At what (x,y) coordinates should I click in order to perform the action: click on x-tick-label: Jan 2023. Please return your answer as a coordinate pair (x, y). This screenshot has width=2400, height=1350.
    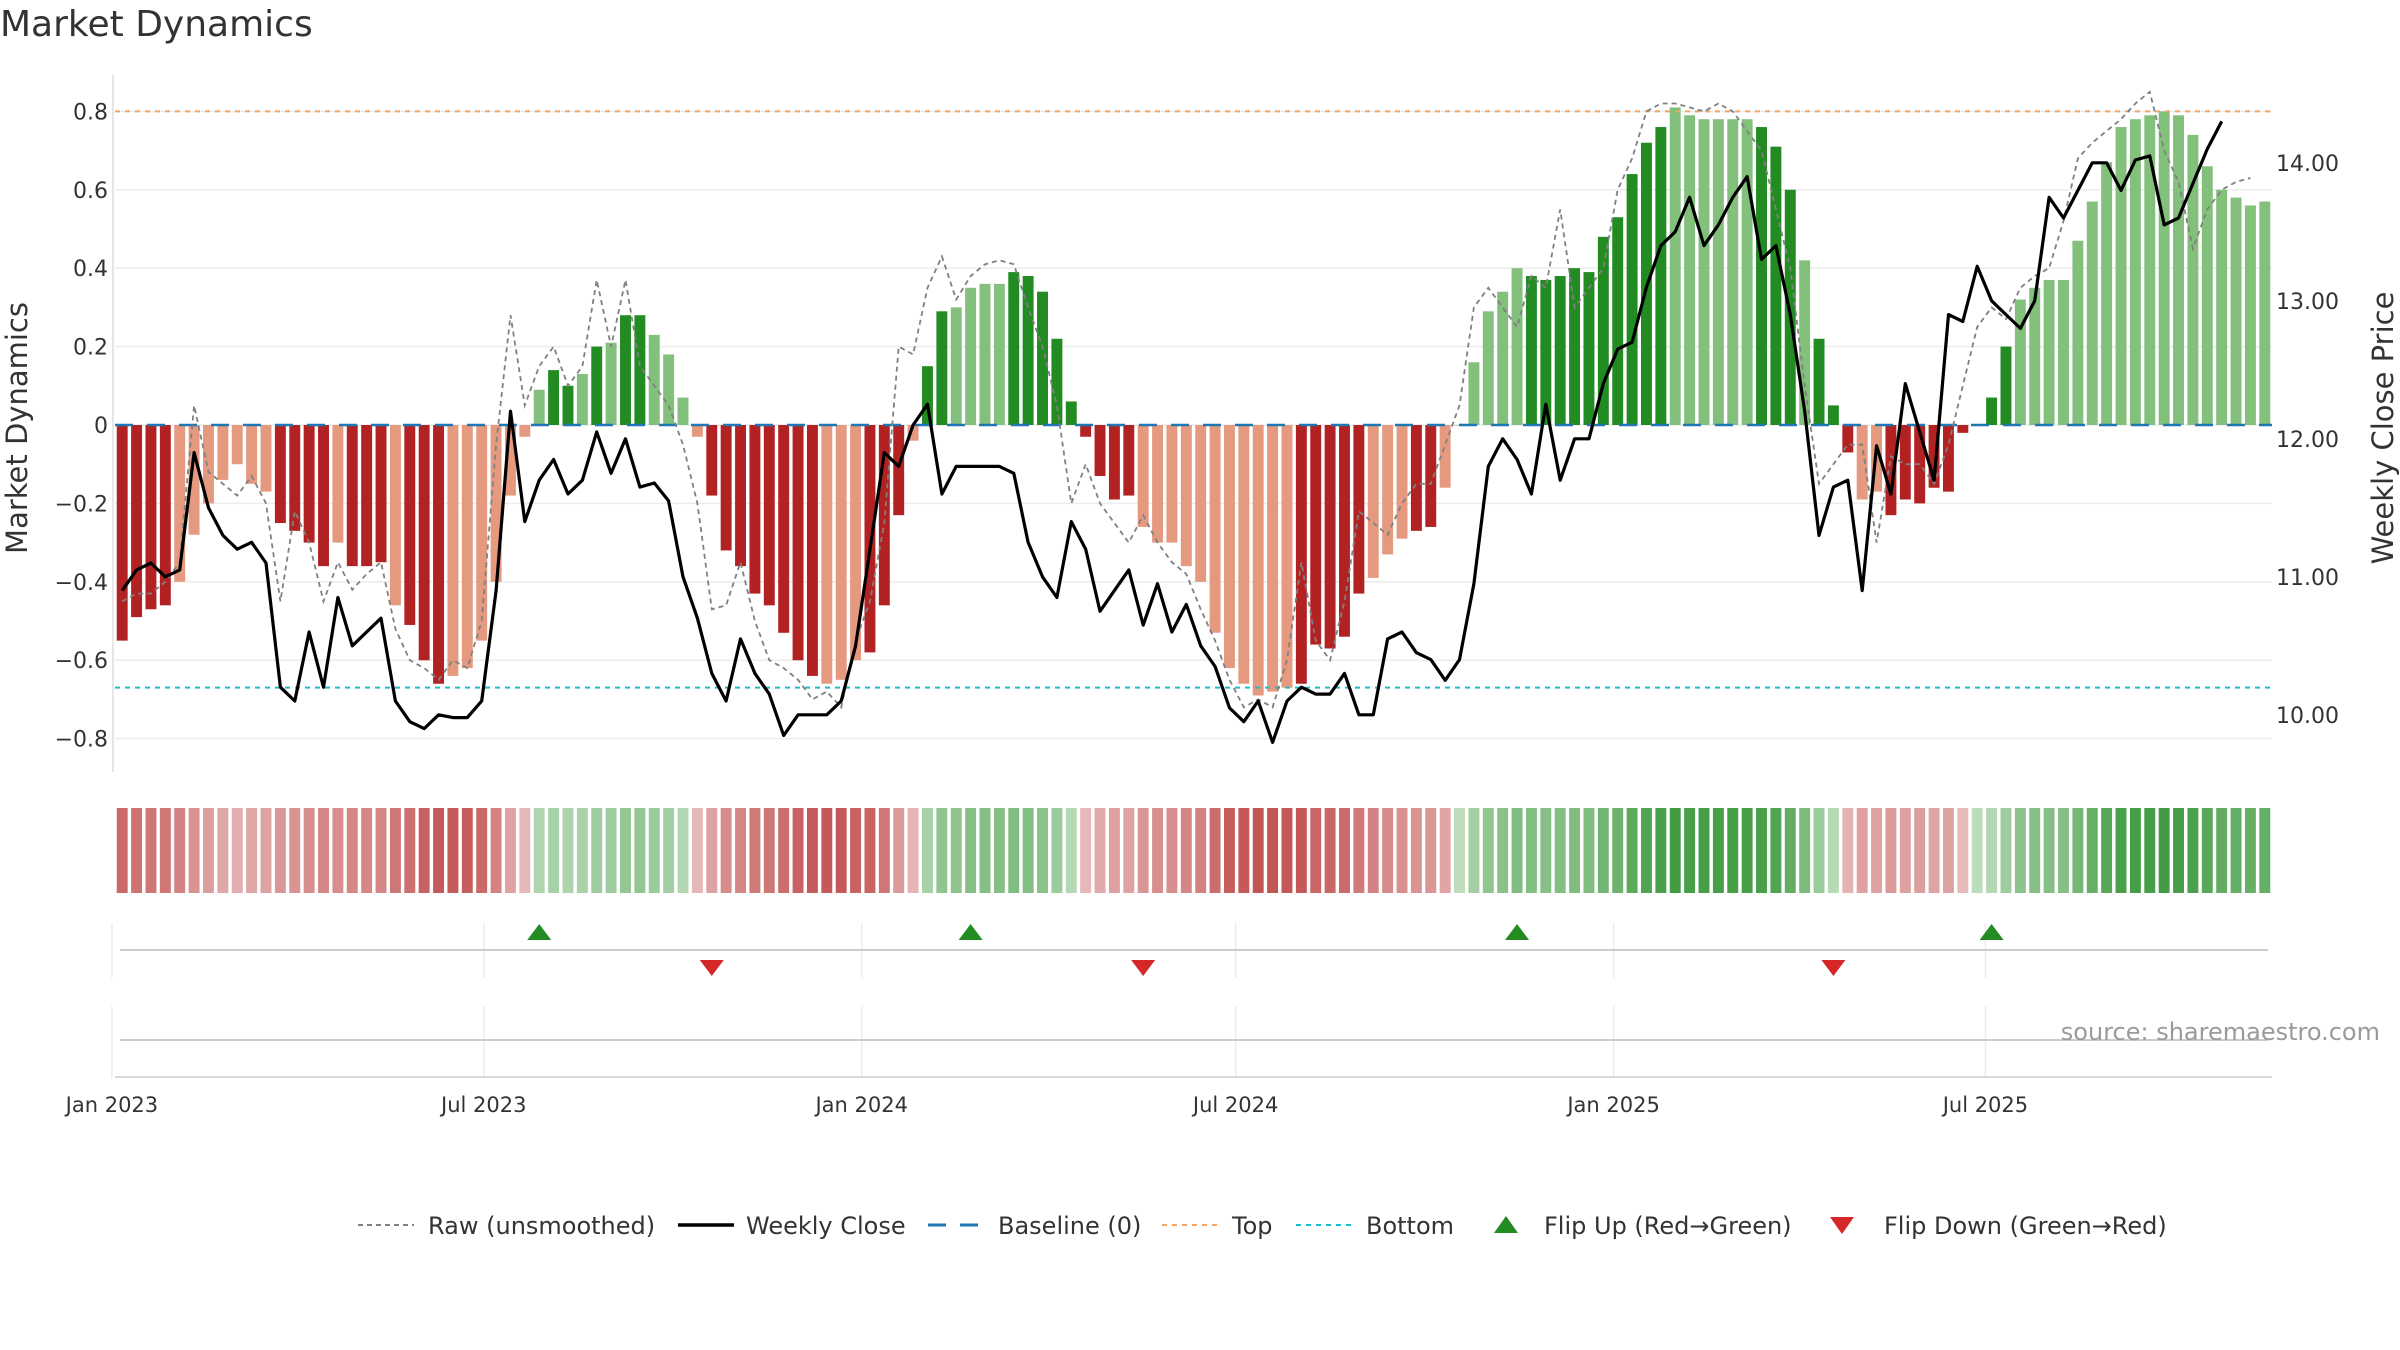
    Looking at the image, I should click on (111, 1105).